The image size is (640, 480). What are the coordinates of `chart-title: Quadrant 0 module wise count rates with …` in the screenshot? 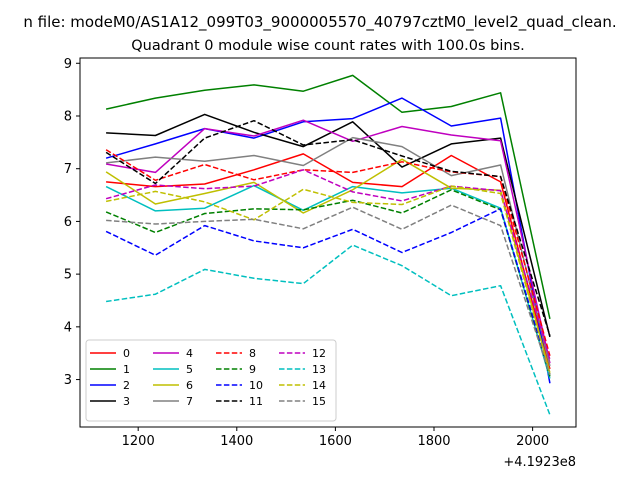 It's located at (328, 46).